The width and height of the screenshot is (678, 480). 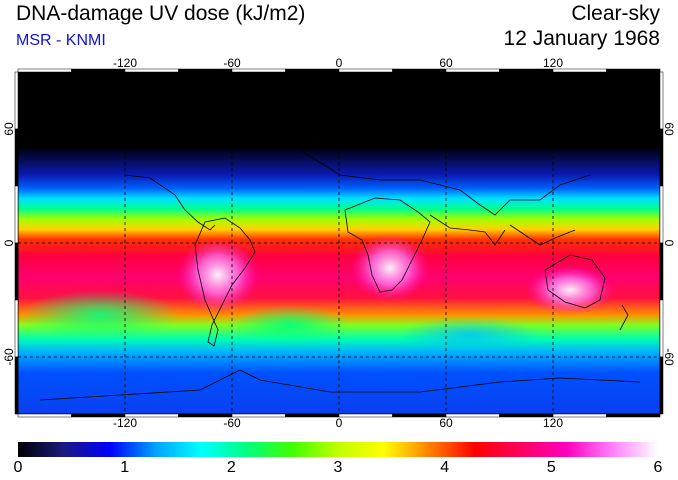 What do you see at coordinates (581, 38) in the screenshot?
I see `date-label: 12 January 1968` at bounding box center [581, 38].